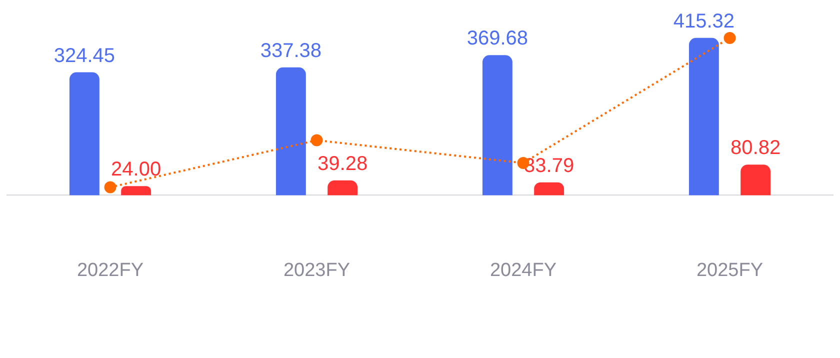  I want to click on data-label: 415.32, so click(704, 21).